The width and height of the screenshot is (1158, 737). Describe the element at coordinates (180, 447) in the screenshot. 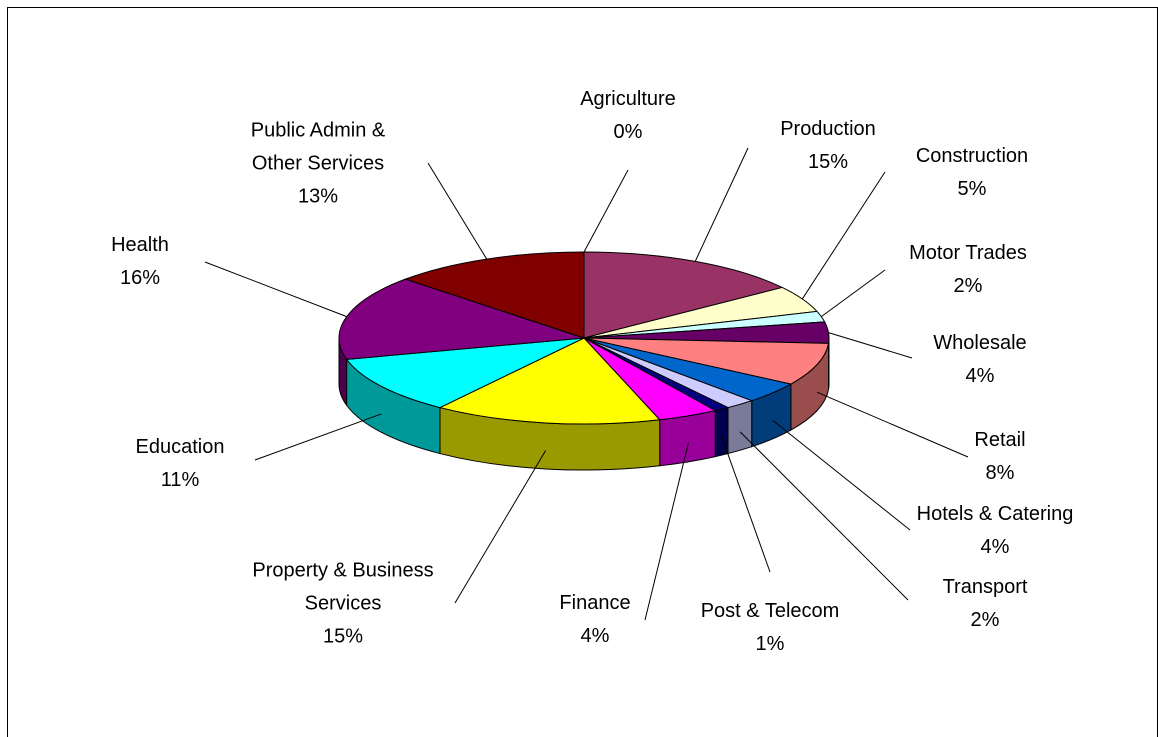

I see `category-label: Education` at that location.